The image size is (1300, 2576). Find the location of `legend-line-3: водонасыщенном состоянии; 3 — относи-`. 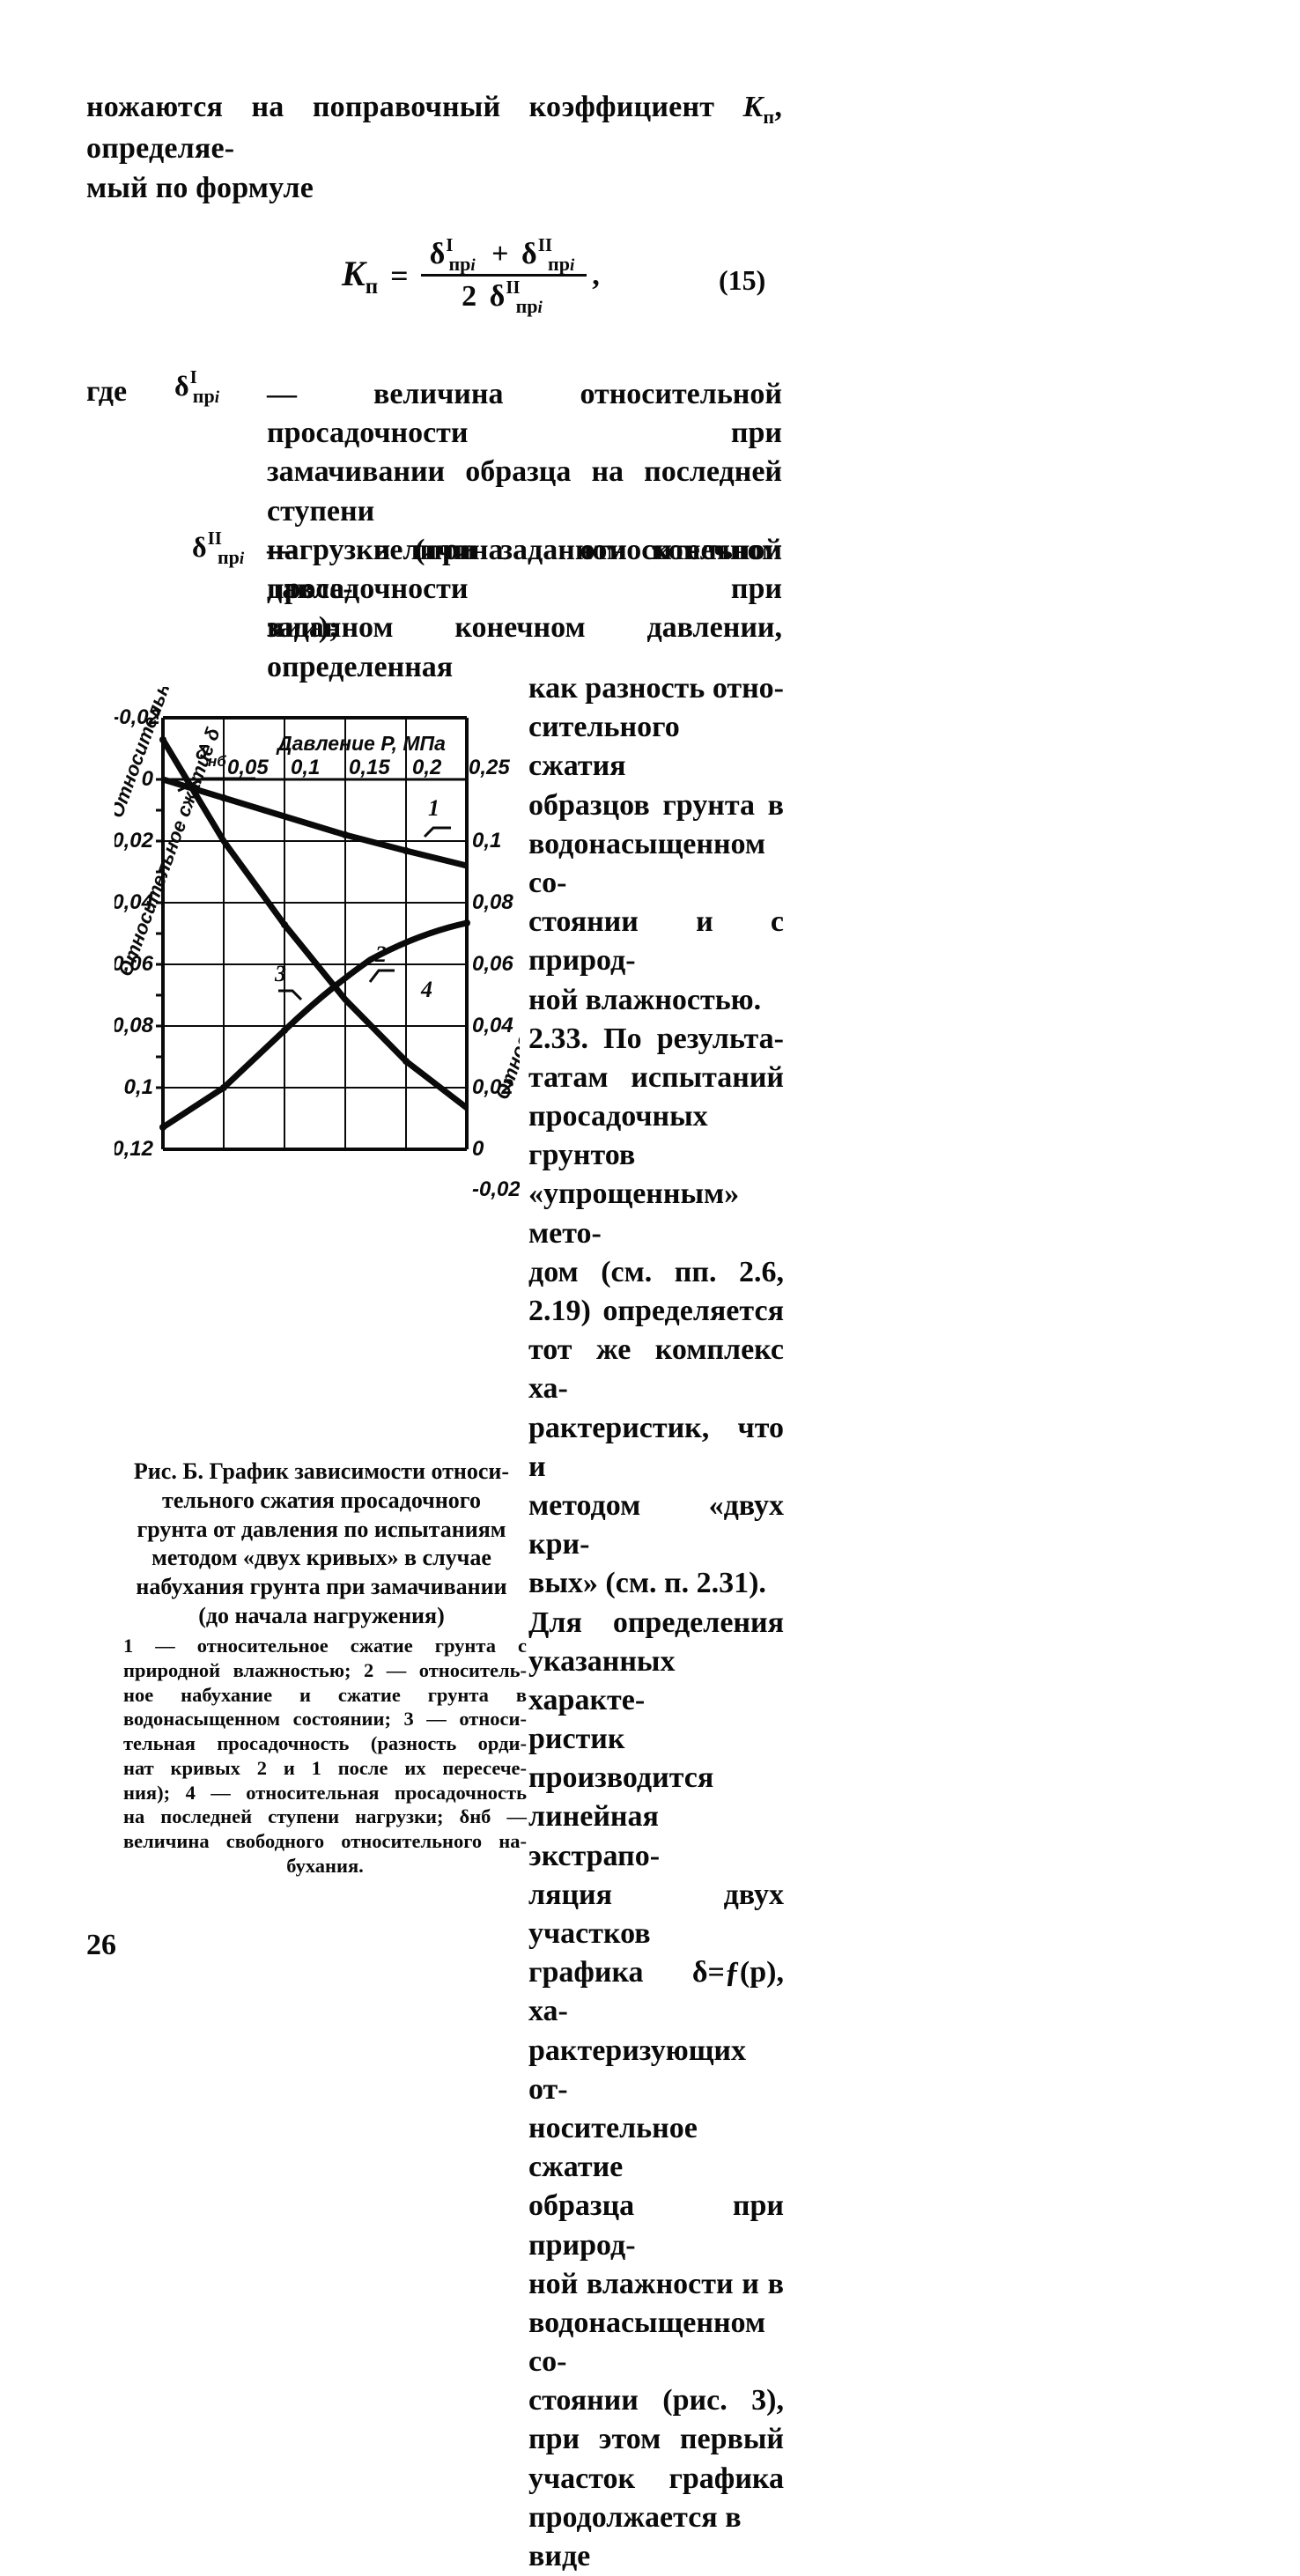

legend-line-3: водонасыщенном состоянии; 3 — относи- is located at coordinates (325, 1719).